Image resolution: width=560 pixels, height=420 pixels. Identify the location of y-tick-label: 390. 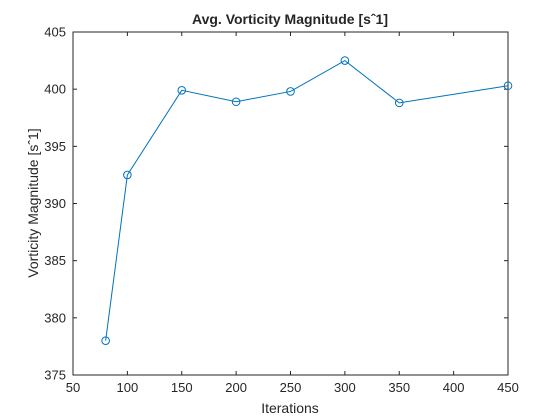
(55, 203).